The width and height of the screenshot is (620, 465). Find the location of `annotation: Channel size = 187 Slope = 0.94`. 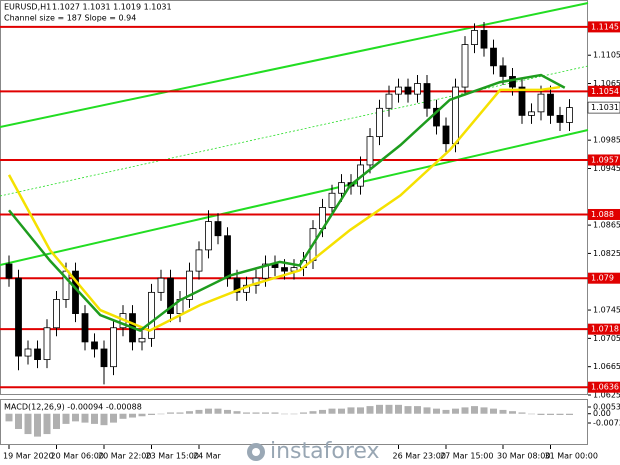

annotation: Channel size = 187 Slope = 0.94 is located at coordinates (70, 18).